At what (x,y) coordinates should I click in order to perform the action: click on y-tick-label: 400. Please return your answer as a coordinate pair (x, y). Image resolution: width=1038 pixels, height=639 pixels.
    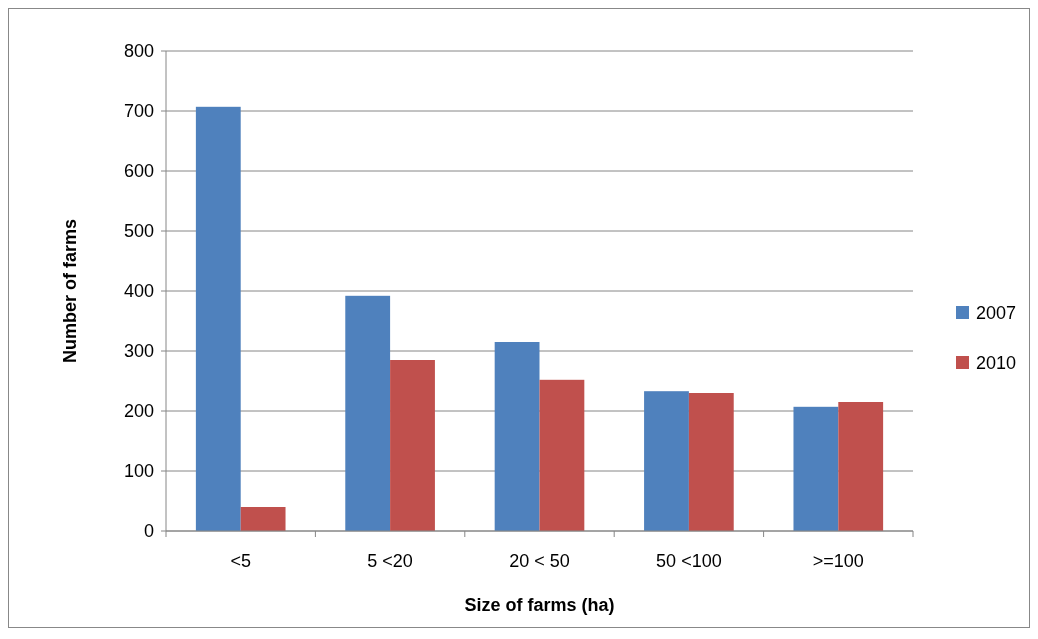
    Looking at the image, I should click on (138, 291).